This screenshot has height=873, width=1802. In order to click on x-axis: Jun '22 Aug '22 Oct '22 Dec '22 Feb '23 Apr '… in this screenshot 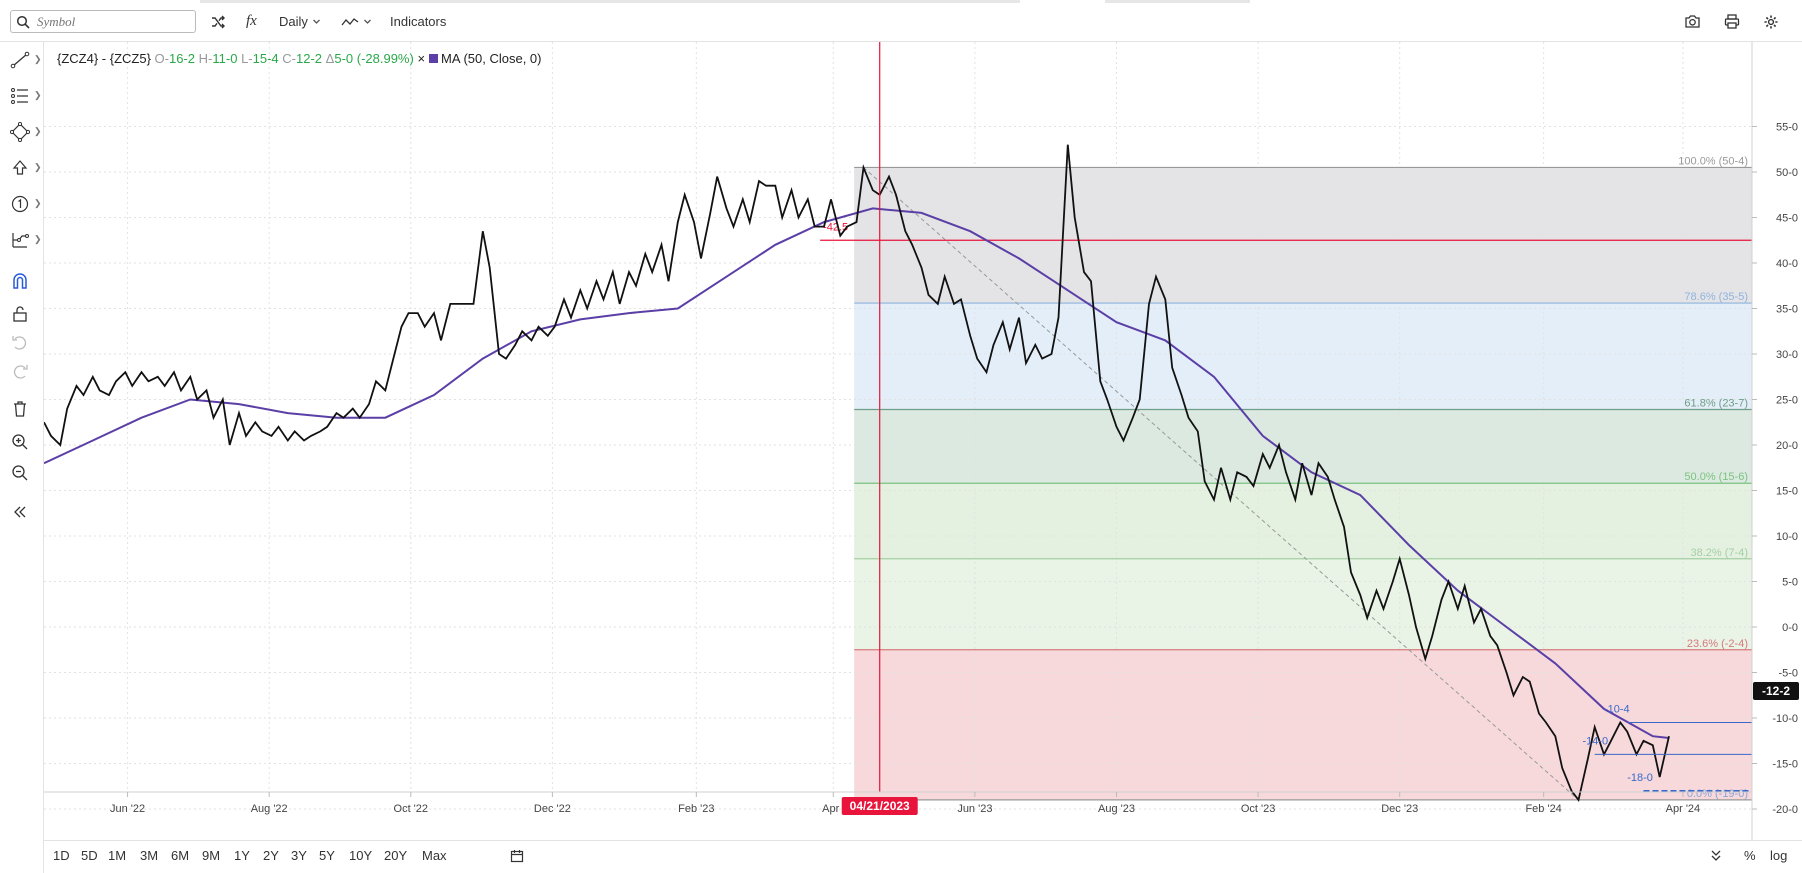, I will do `click(905, 803)`.